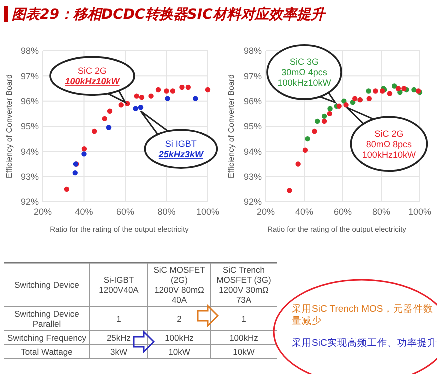 This screenshot has width=437, height=374. I want to click on text: Switching Device, so click(47, 285).